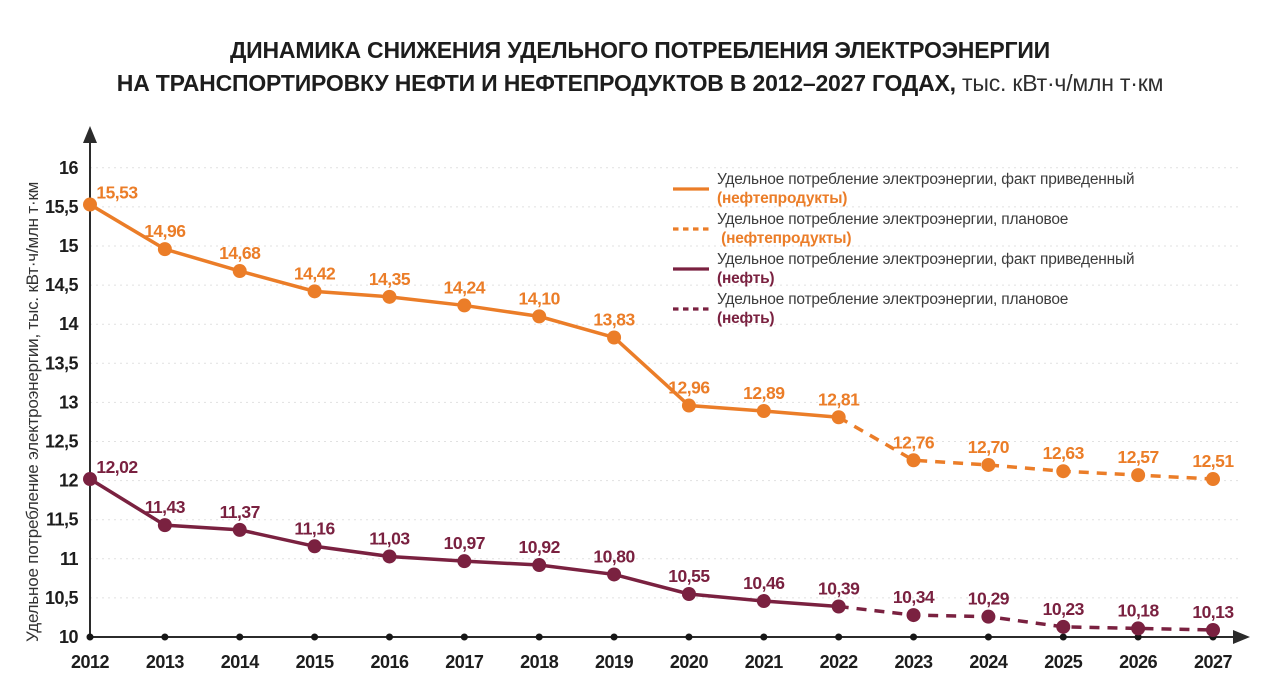 The height and width of the screenshot is (689, 1280). What do you see at coordinates (165, 507) in the screenshot?
I see `data-point-label: 11,43` at bounding box center [165, 507].